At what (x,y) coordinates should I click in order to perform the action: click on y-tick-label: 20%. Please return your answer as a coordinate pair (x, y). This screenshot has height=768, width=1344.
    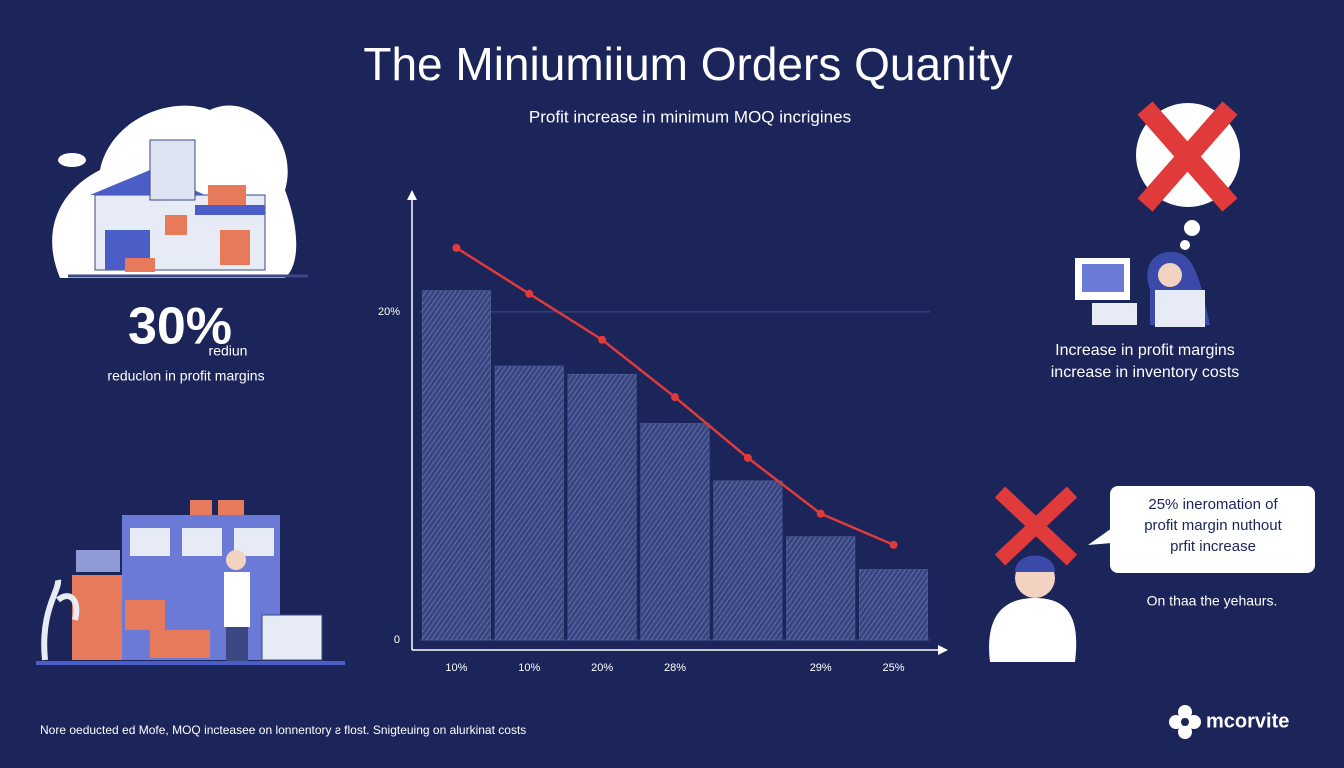
    Looking at the image, I should click on (389, 312).